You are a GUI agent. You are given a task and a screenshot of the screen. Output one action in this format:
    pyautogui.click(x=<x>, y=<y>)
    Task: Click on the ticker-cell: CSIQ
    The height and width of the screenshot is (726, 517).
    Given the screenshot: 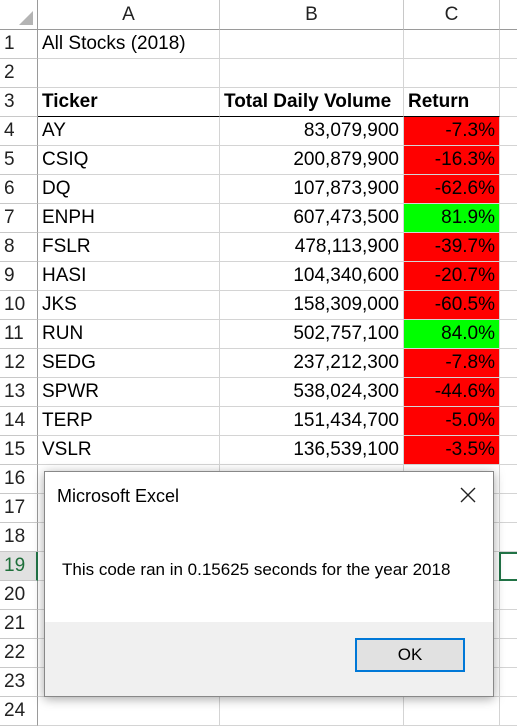 What is the action you would take?
    pyautogui.click(x=129, y=160)
    